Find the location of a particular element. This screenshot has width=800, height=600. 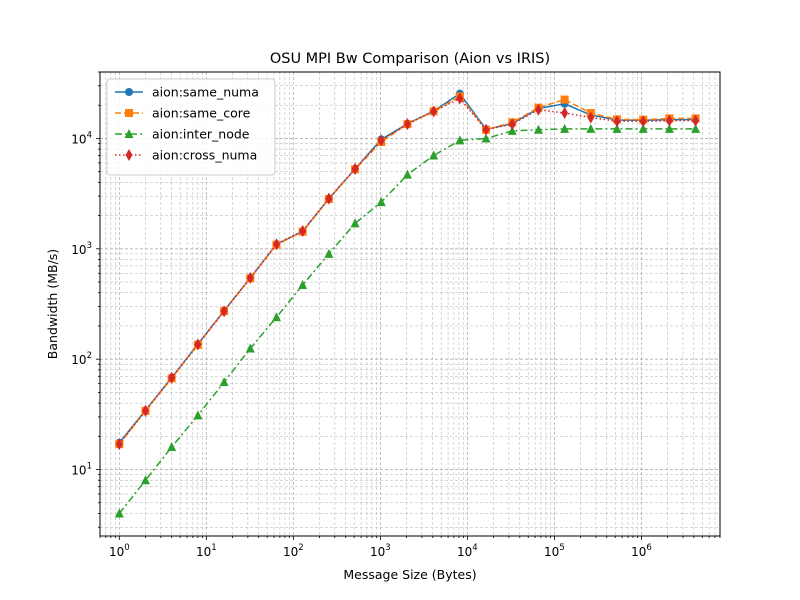

x-tick-label: 10⁶ is located at coordinates (641, 551).